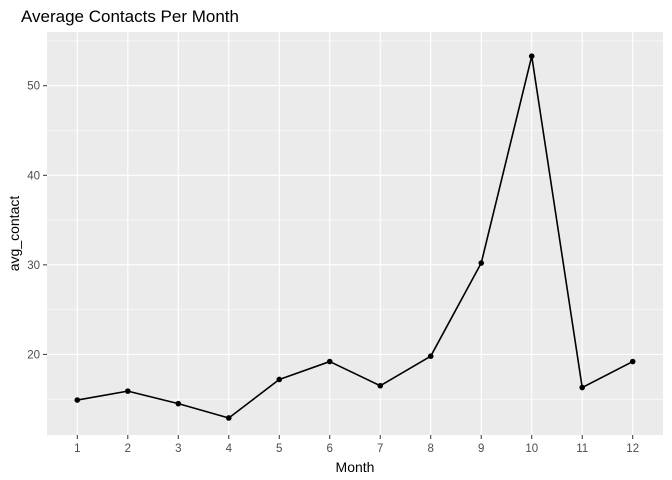  I want to click on x-axis-title: Month, so click(355, 467).